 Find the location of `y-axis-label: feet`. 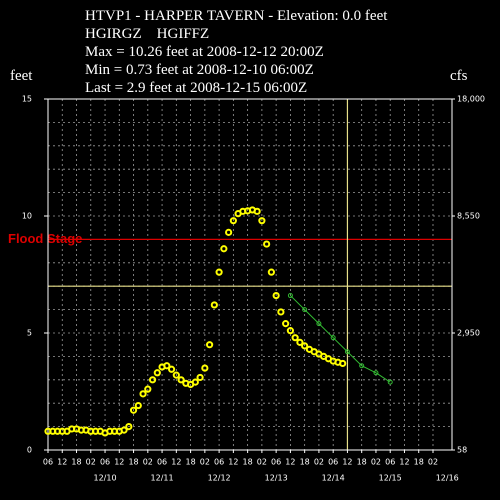

y-axis-label: feet is located at coordinates (21, 76).